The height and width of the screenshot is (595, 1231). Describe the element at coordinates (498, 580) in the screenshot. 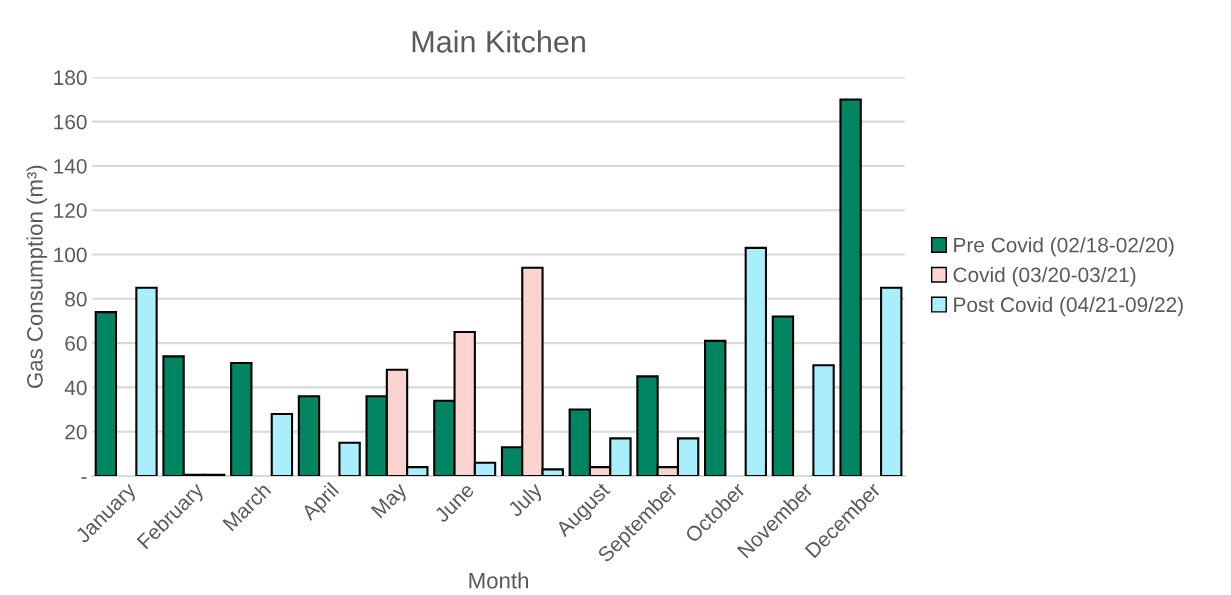

I see `x-axis-title: Month` at that location.